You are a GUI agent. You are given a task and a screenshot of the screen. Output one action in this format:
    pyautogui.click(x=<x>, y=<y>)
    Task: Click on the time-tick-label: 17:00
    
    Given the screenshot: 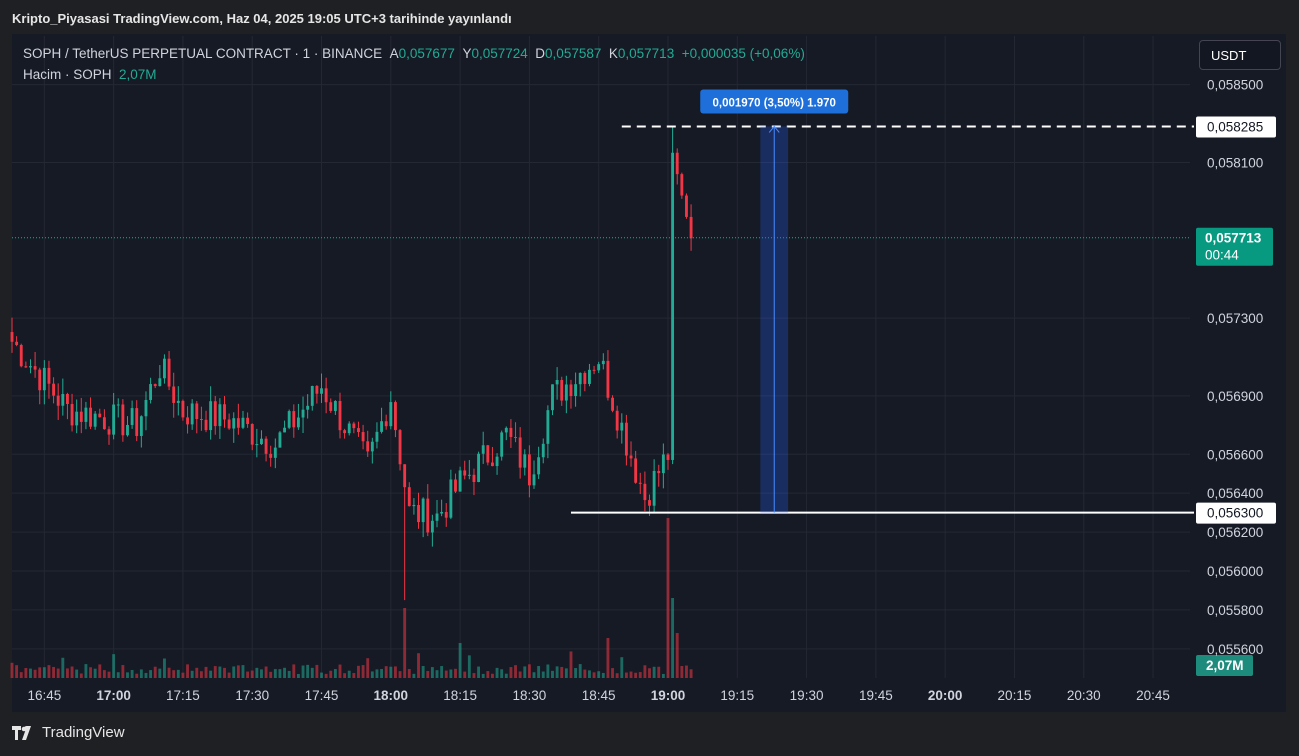 What is the action you would take?
    pyautogui.click(x=113, y=695)
    